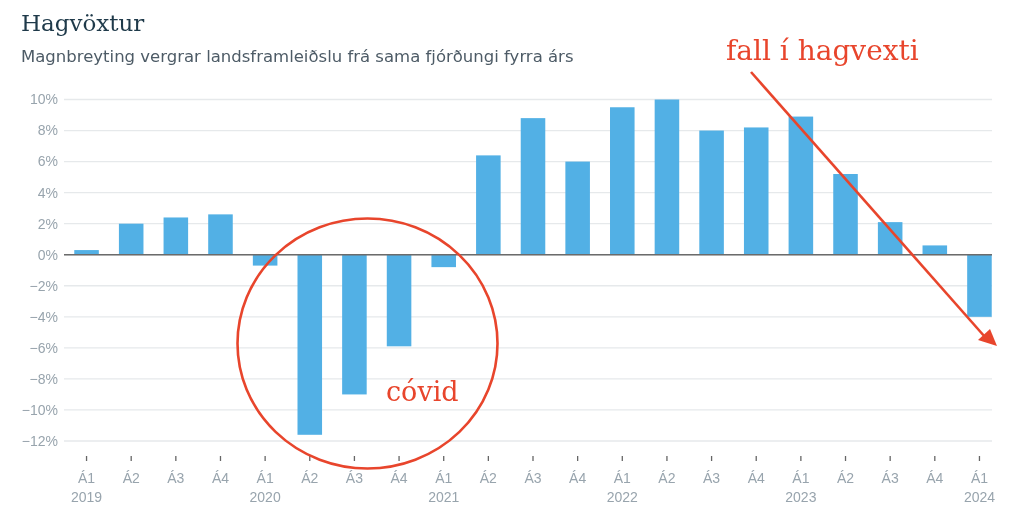 This screenshot has height=525, width=1024. I want to click on chart-subtitle: Magnbreyting vergrar landsframleiðslu frá sama fjórðungi fyrra árs, so click(297, 56).